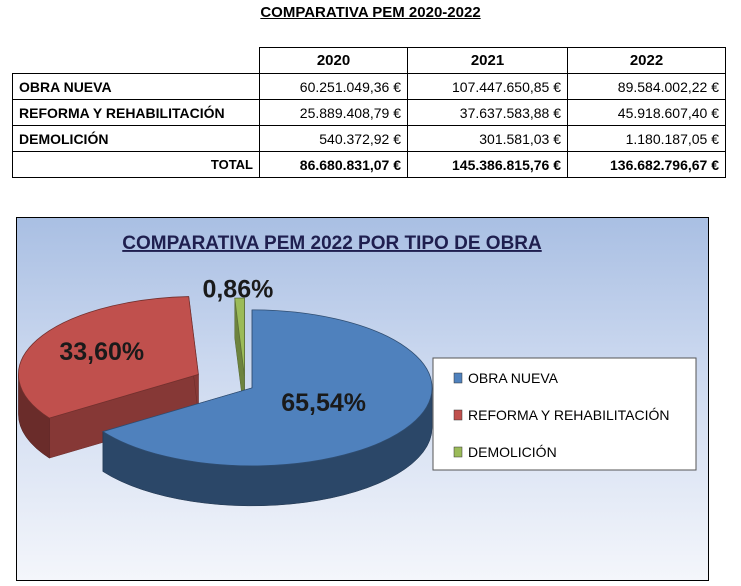  Describe the element at coordinates (512, 452) in the screenshot. I see `demolicion-legend-label: DEMOLICIÓN` at that location.